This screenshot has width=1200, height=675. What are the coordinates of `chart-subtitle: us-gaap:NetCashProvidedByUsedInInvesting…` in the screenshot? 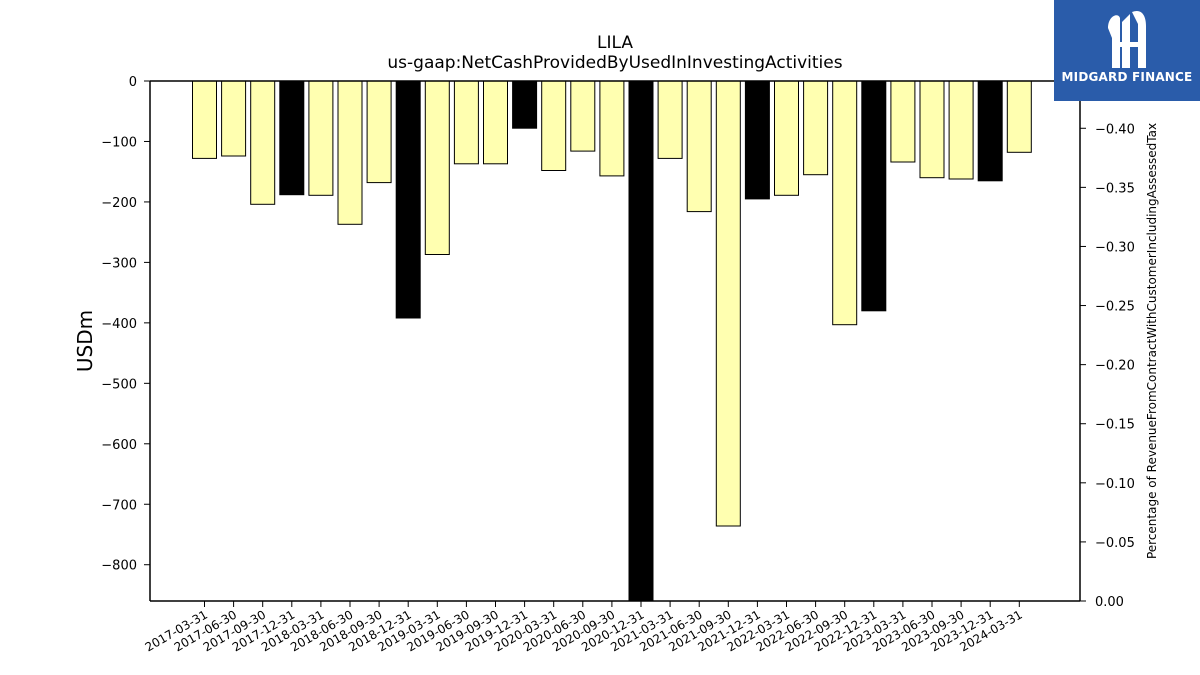 It's located at (614, 63).